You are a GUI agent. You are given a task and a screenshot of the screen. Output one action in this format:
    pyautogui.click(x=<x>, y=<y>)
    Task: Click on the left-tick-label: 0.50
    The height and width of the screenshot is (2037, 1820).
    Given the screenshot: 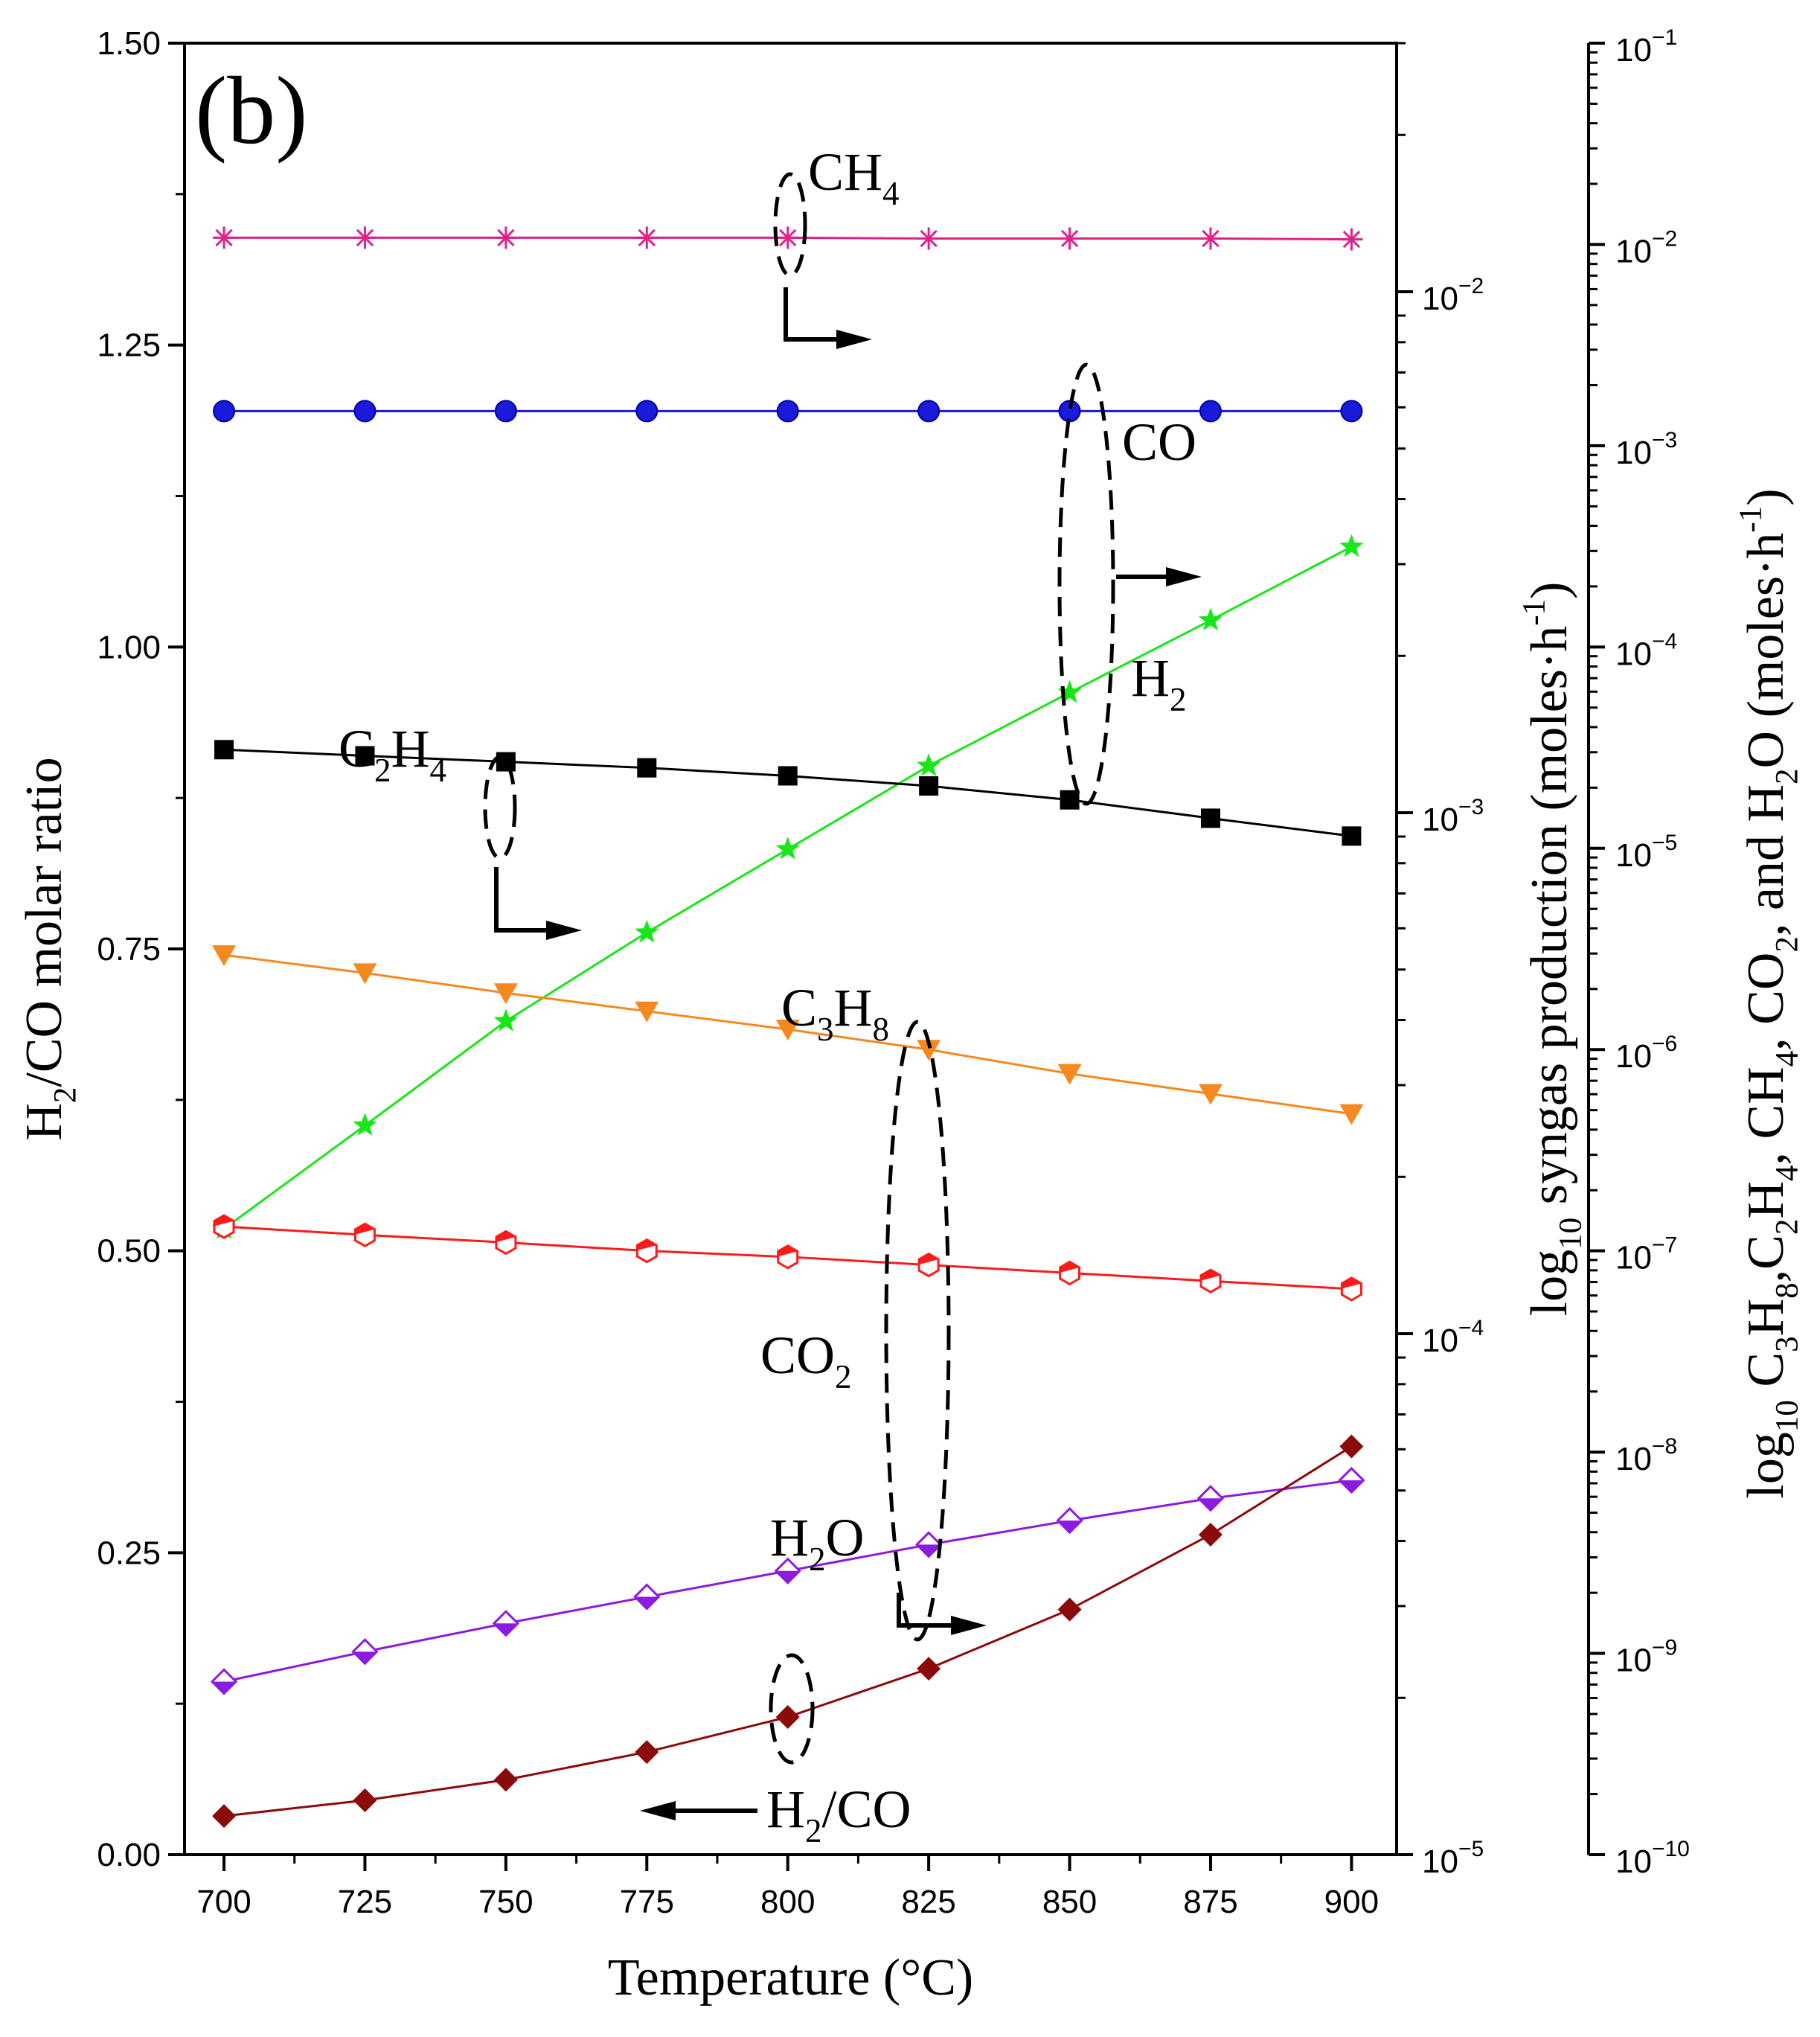 What is the action you would take?
    pyautogui.click(x=129, y=1251)
    